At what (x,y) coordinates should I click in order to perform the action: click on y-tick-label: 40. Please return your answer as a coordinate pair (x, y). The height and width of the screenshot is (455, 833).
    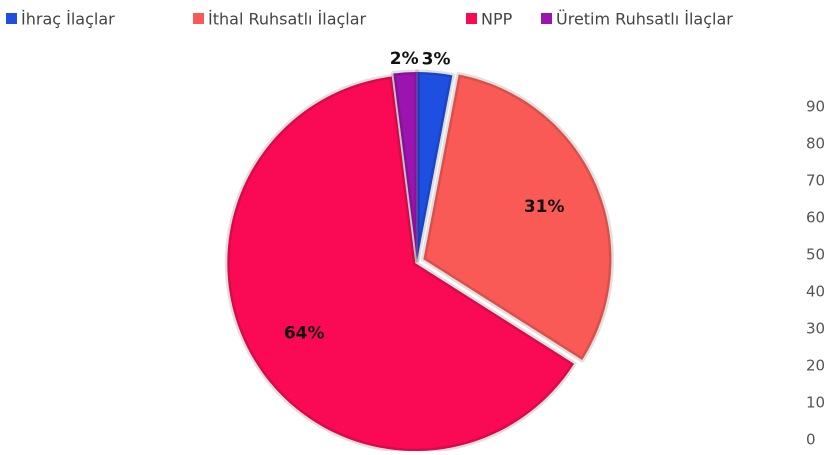
    Looking at the image, I should click on (815, 292).